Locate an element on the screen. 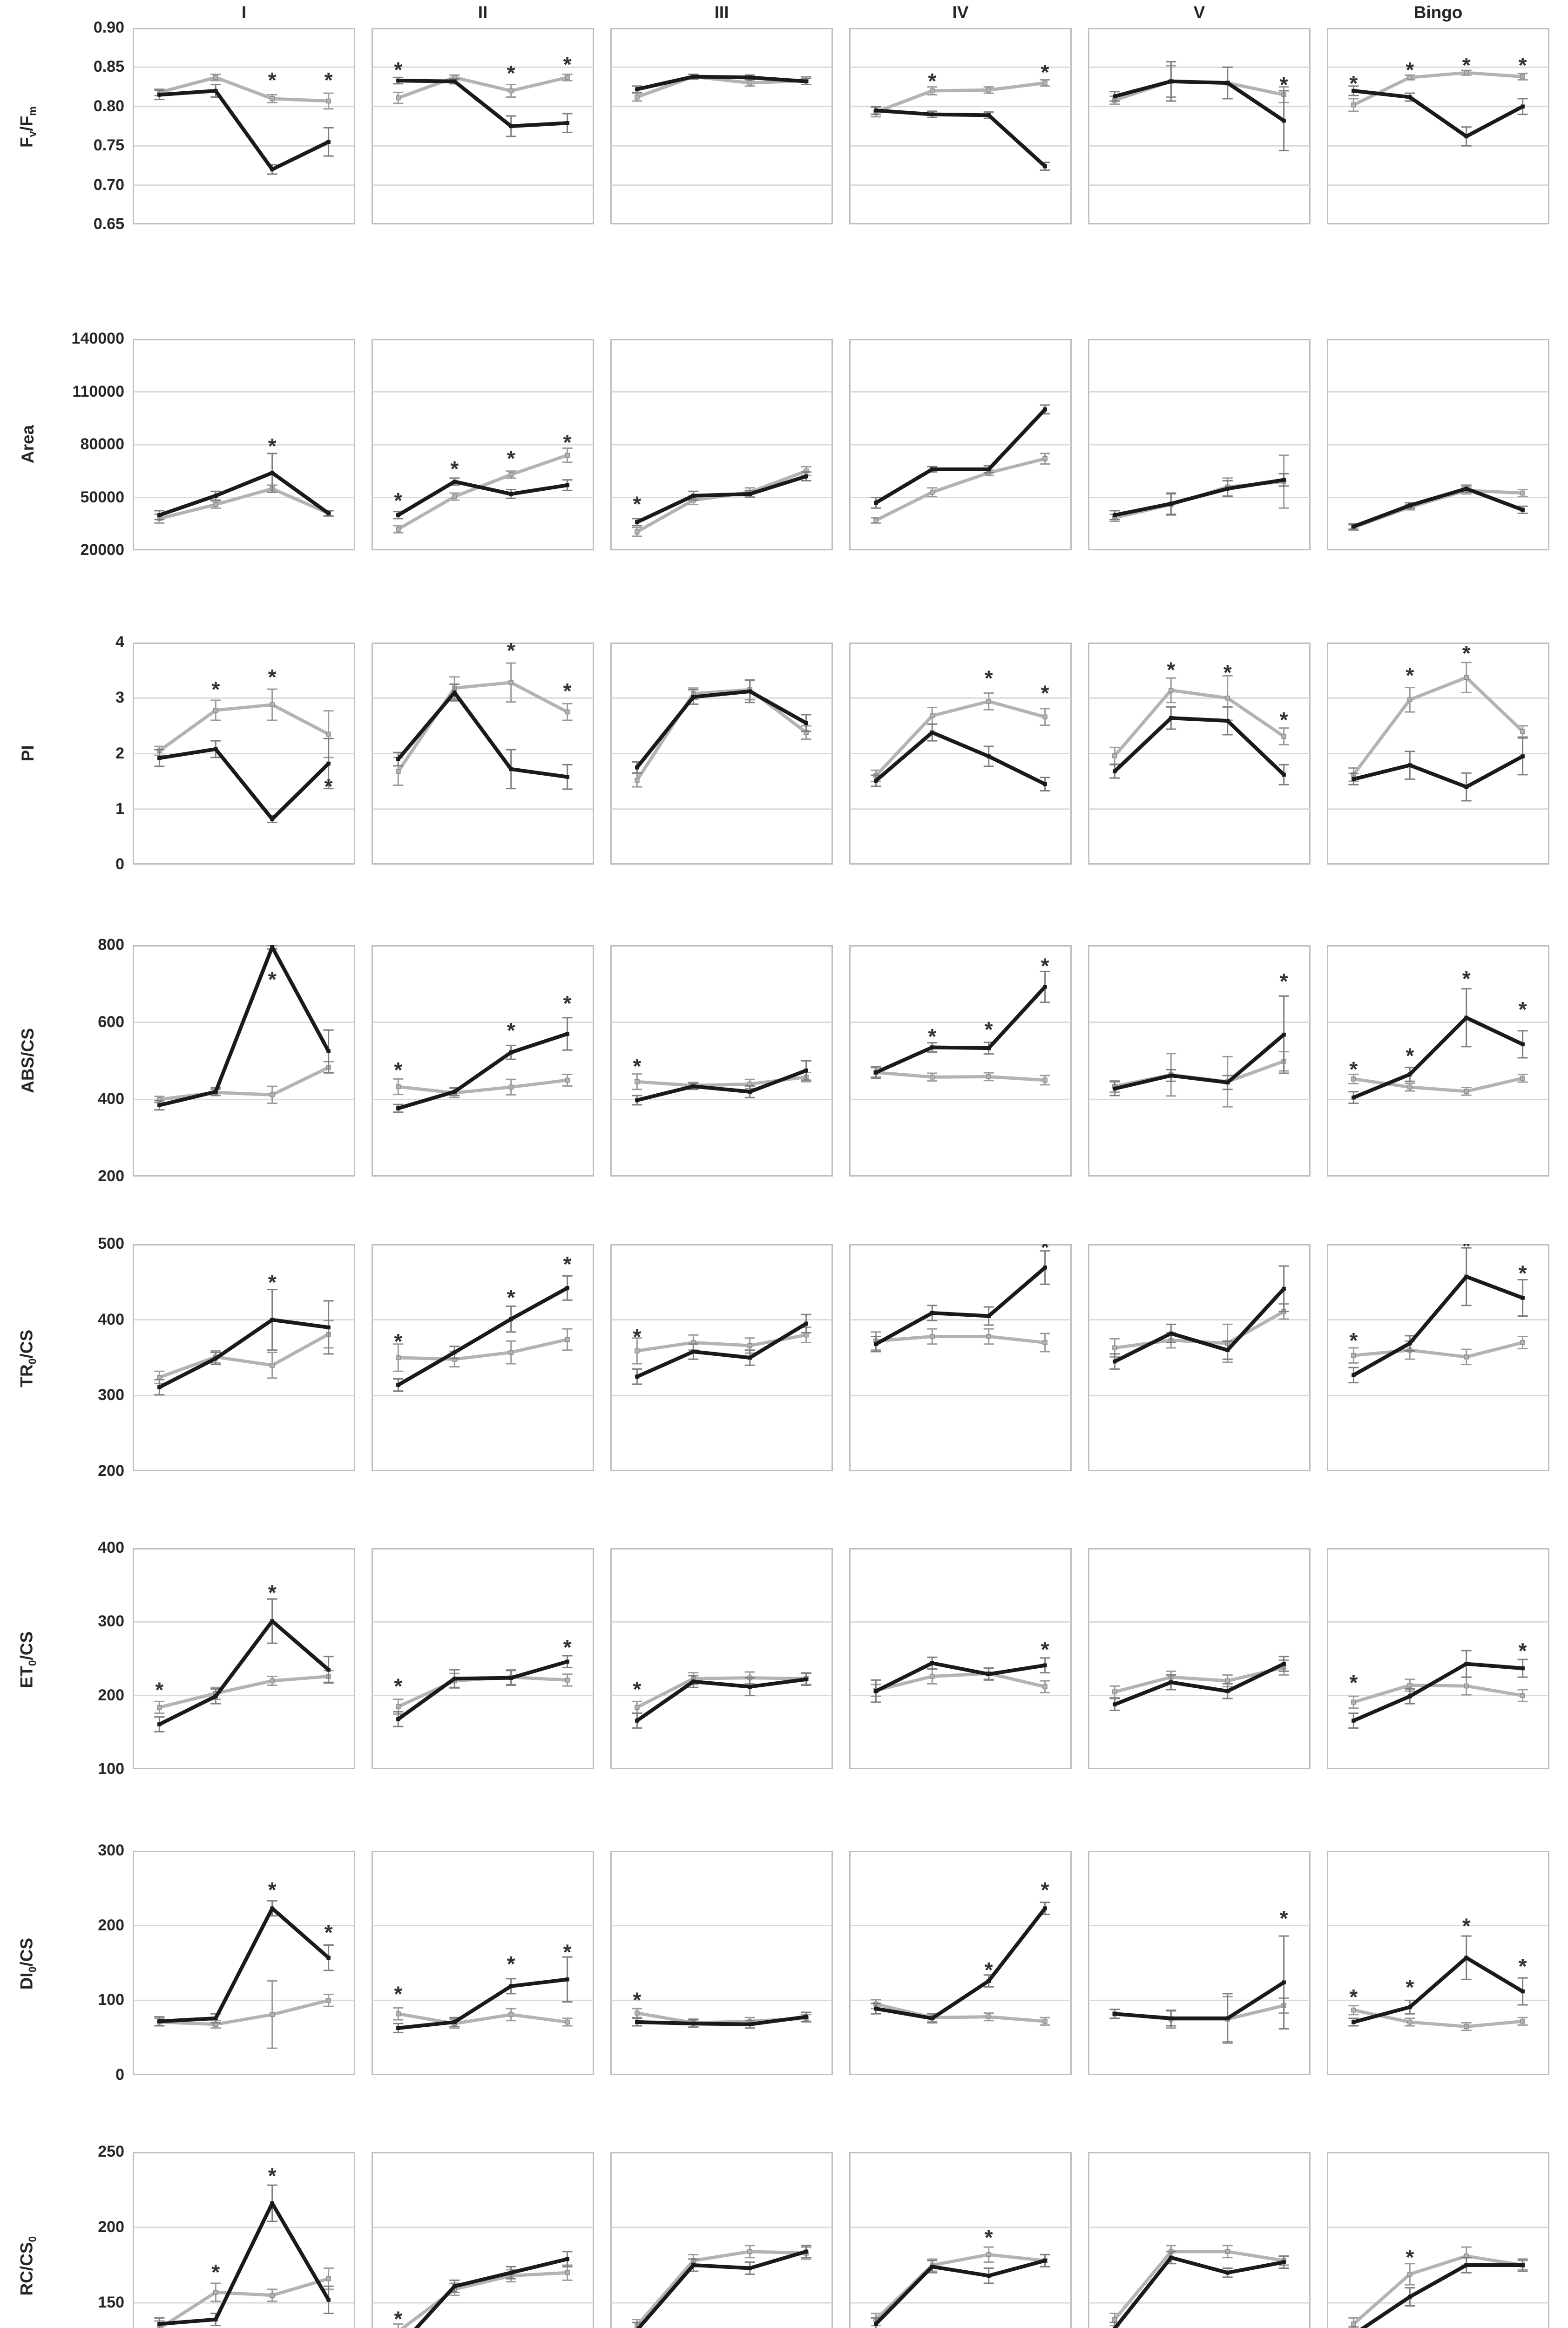 The height and width of the screenshot is (2328, 1568). line-chart-Bingo-row6: * * is located at coordinates (1438, 1658).